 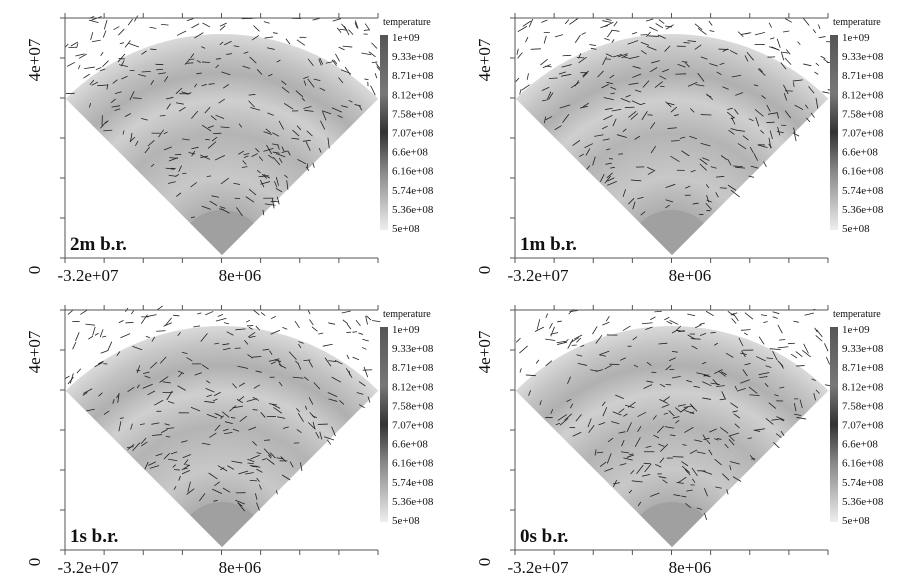 What do you see at coordinates (413, 210) in the screenshot?
I see `colorbar-label: 5.36e+08` at bounding box center [413, 210].